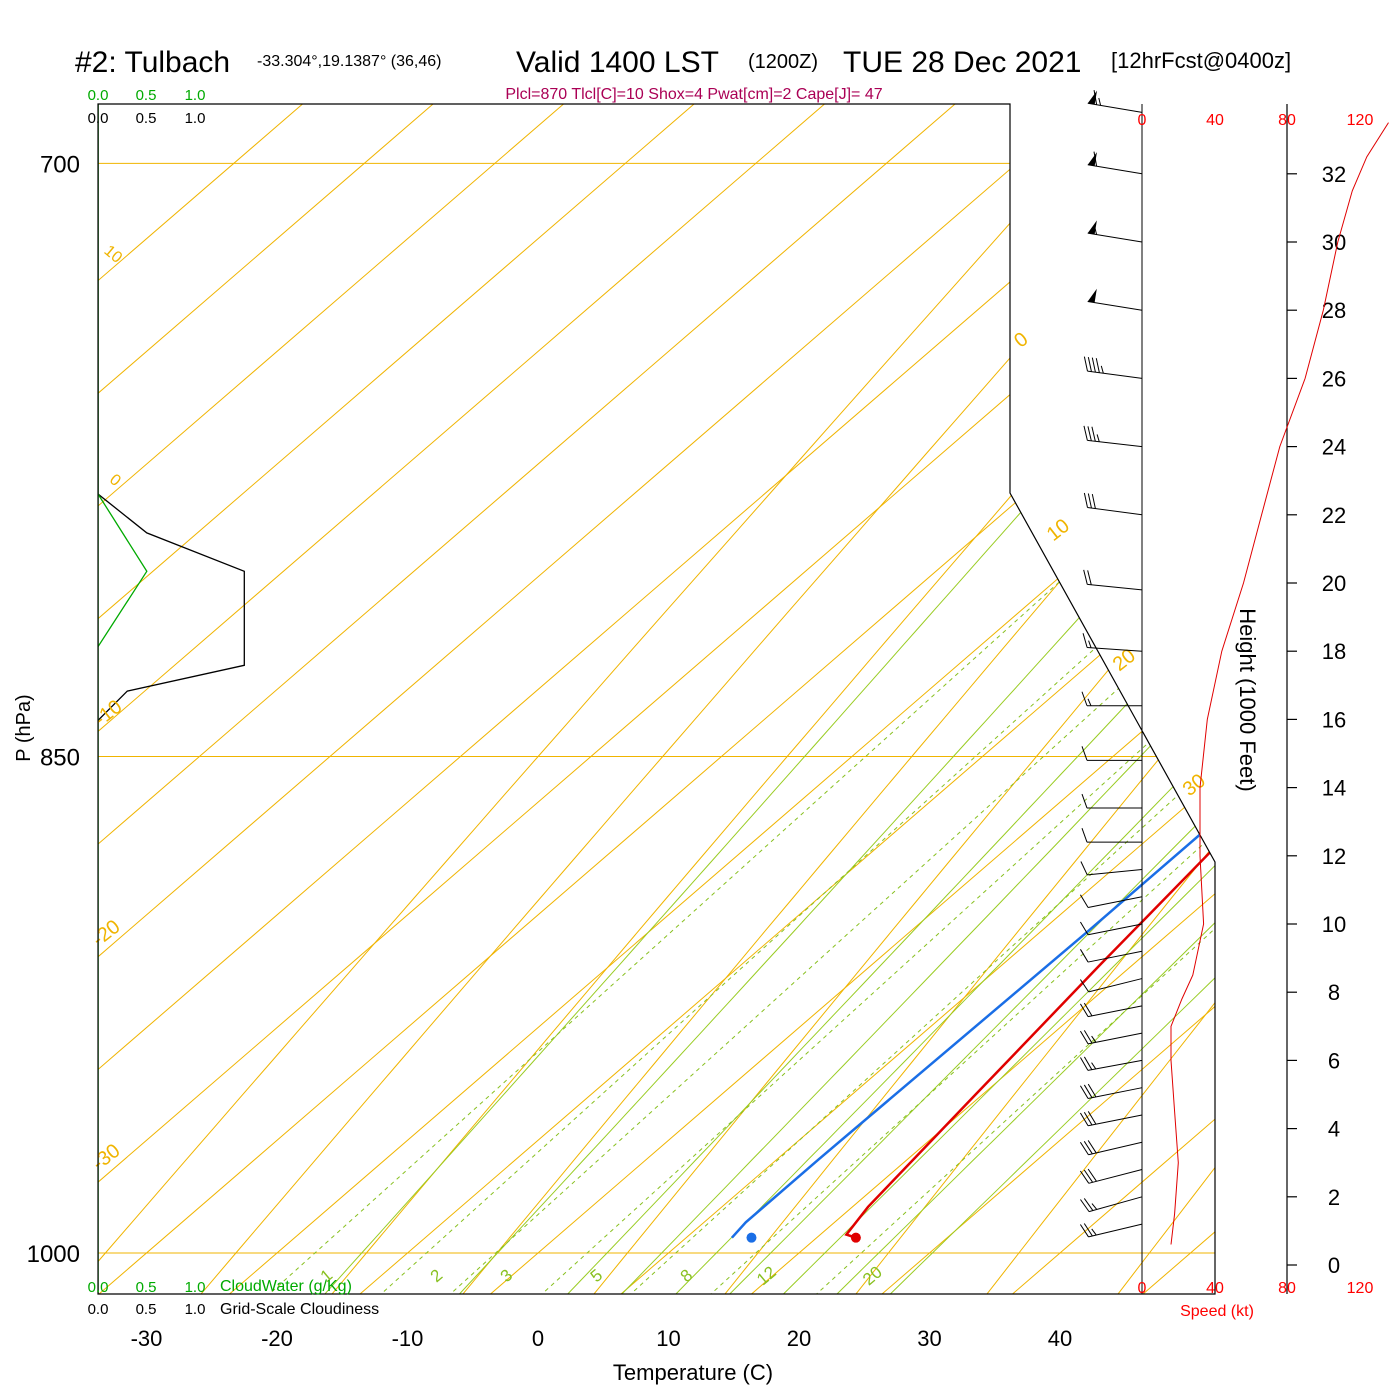 The width and height of the screenshot is (1400, 1400). Describe the element at coordinates (195, 1309) in the screenshot. I see `cloudiness-tick-bottom: 1.0` at that location.